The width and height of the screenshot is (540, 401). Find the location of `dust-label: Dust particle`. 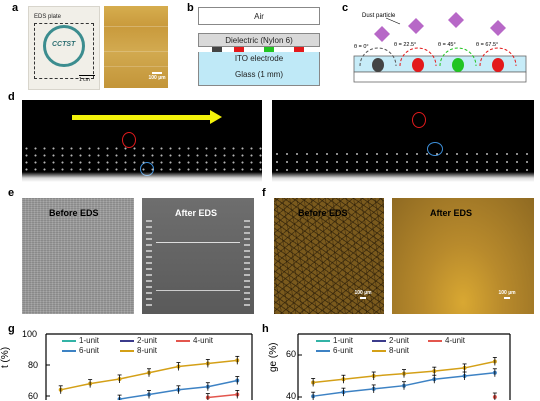

dust-label: Dust particle is located at coordinates (379, 16).